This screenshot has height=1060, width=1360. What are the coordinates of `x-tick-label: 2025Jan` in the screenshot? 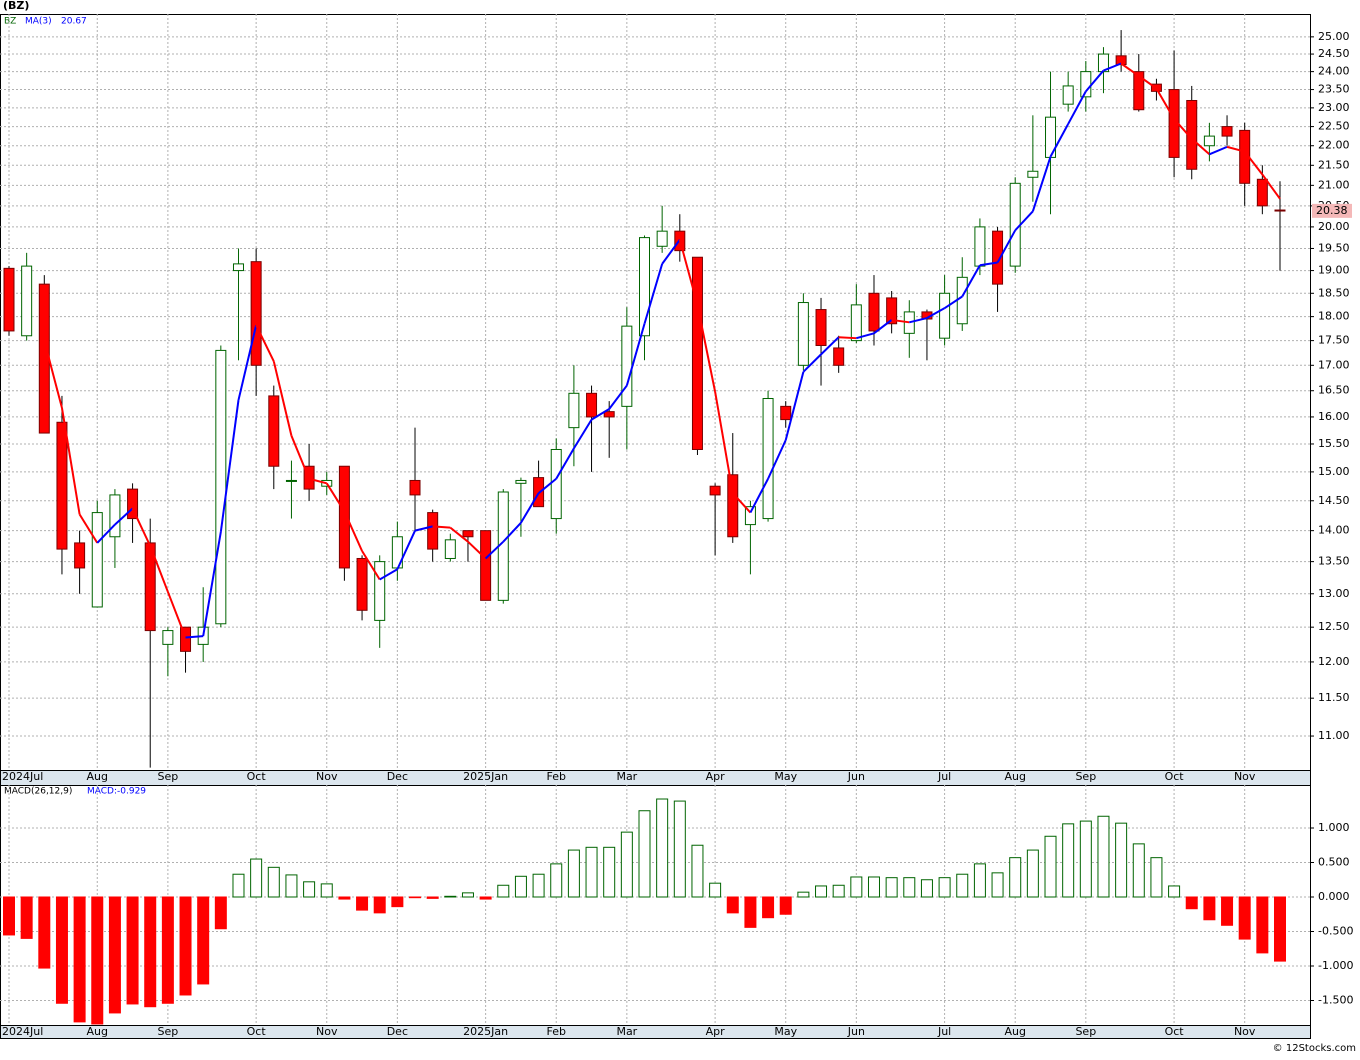 It's located at (485, 1031).